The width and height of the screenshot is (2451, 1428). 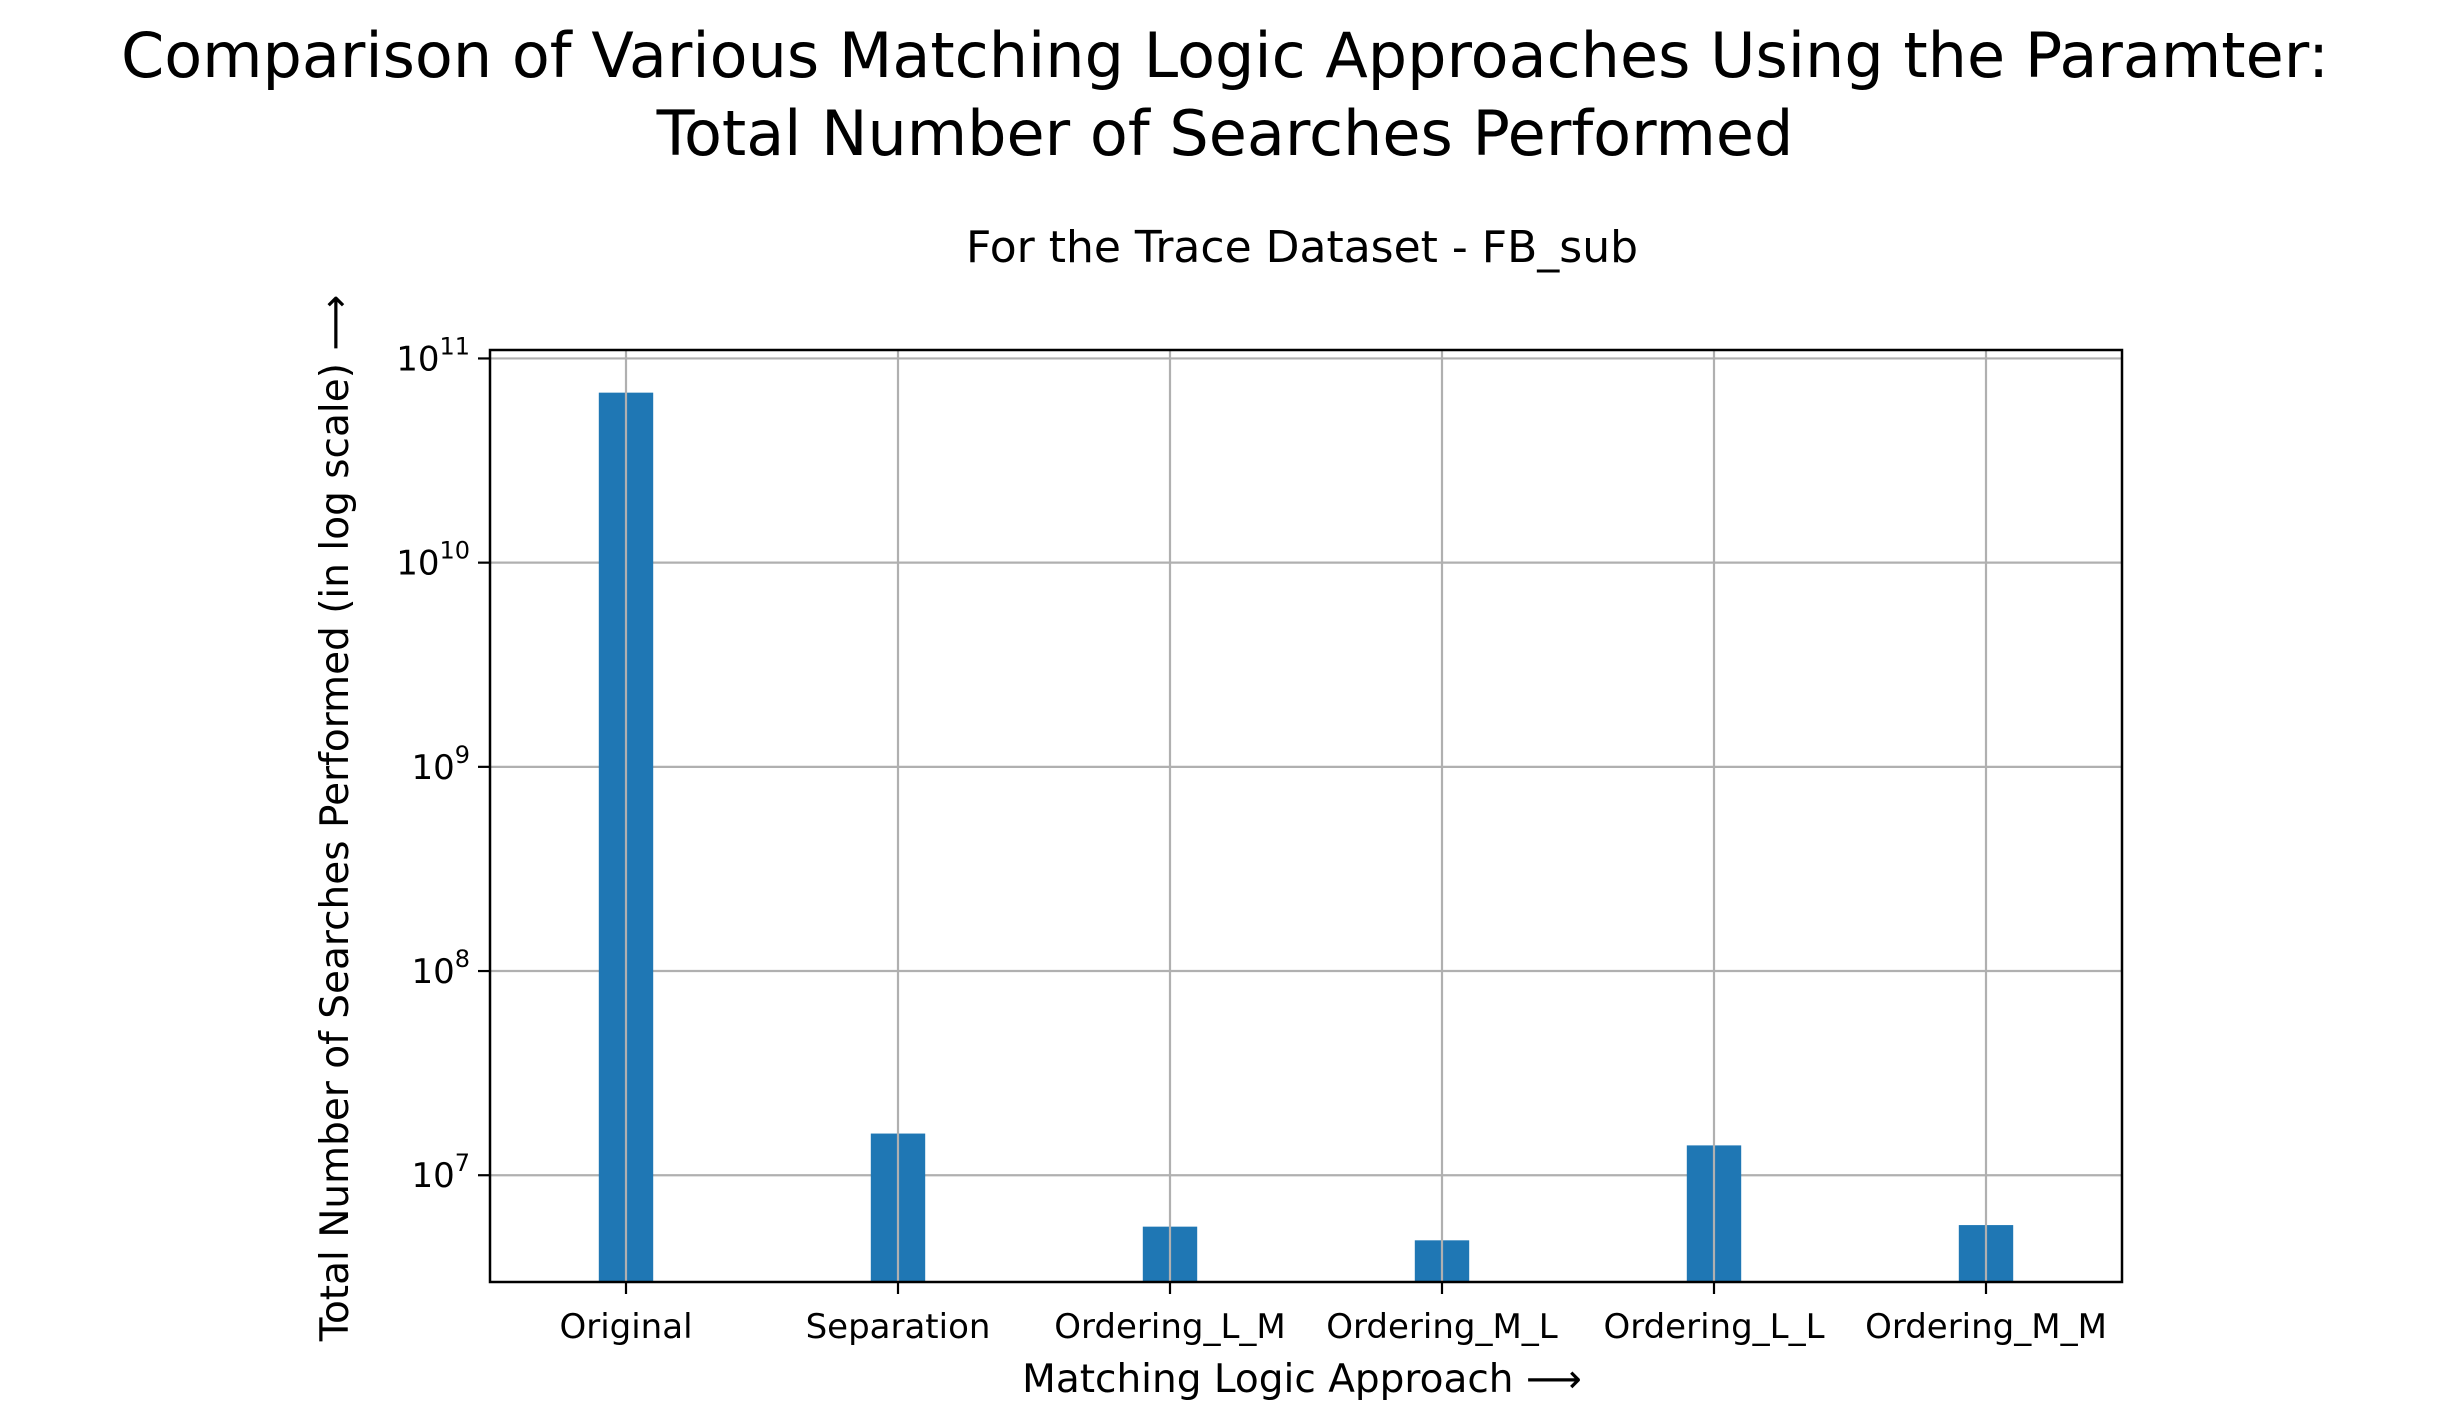 I want to click on y-tick-label: 10⁷, so click(x=440, y=1172).